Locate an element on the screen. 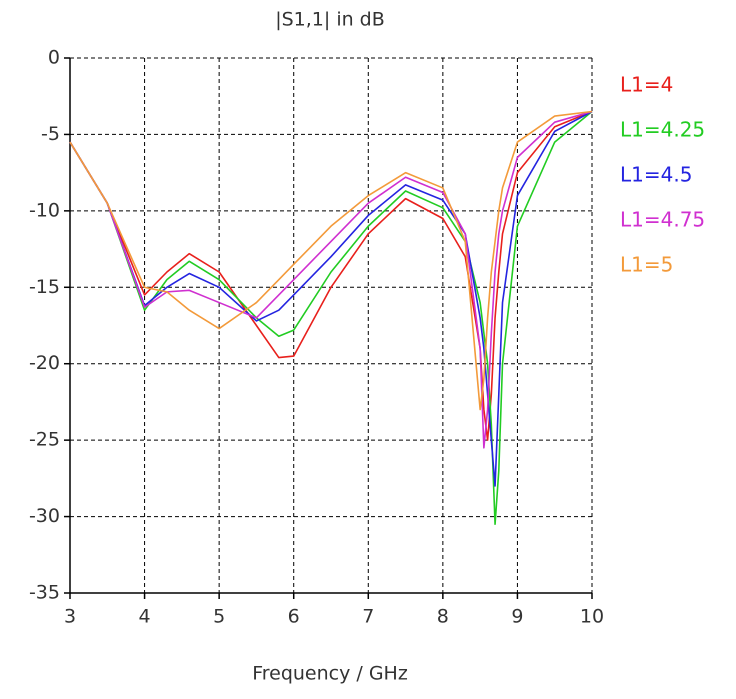 This screenshot has width=736, height=699. legend-label: L1=4.25 is located at coordinates (662, 130).